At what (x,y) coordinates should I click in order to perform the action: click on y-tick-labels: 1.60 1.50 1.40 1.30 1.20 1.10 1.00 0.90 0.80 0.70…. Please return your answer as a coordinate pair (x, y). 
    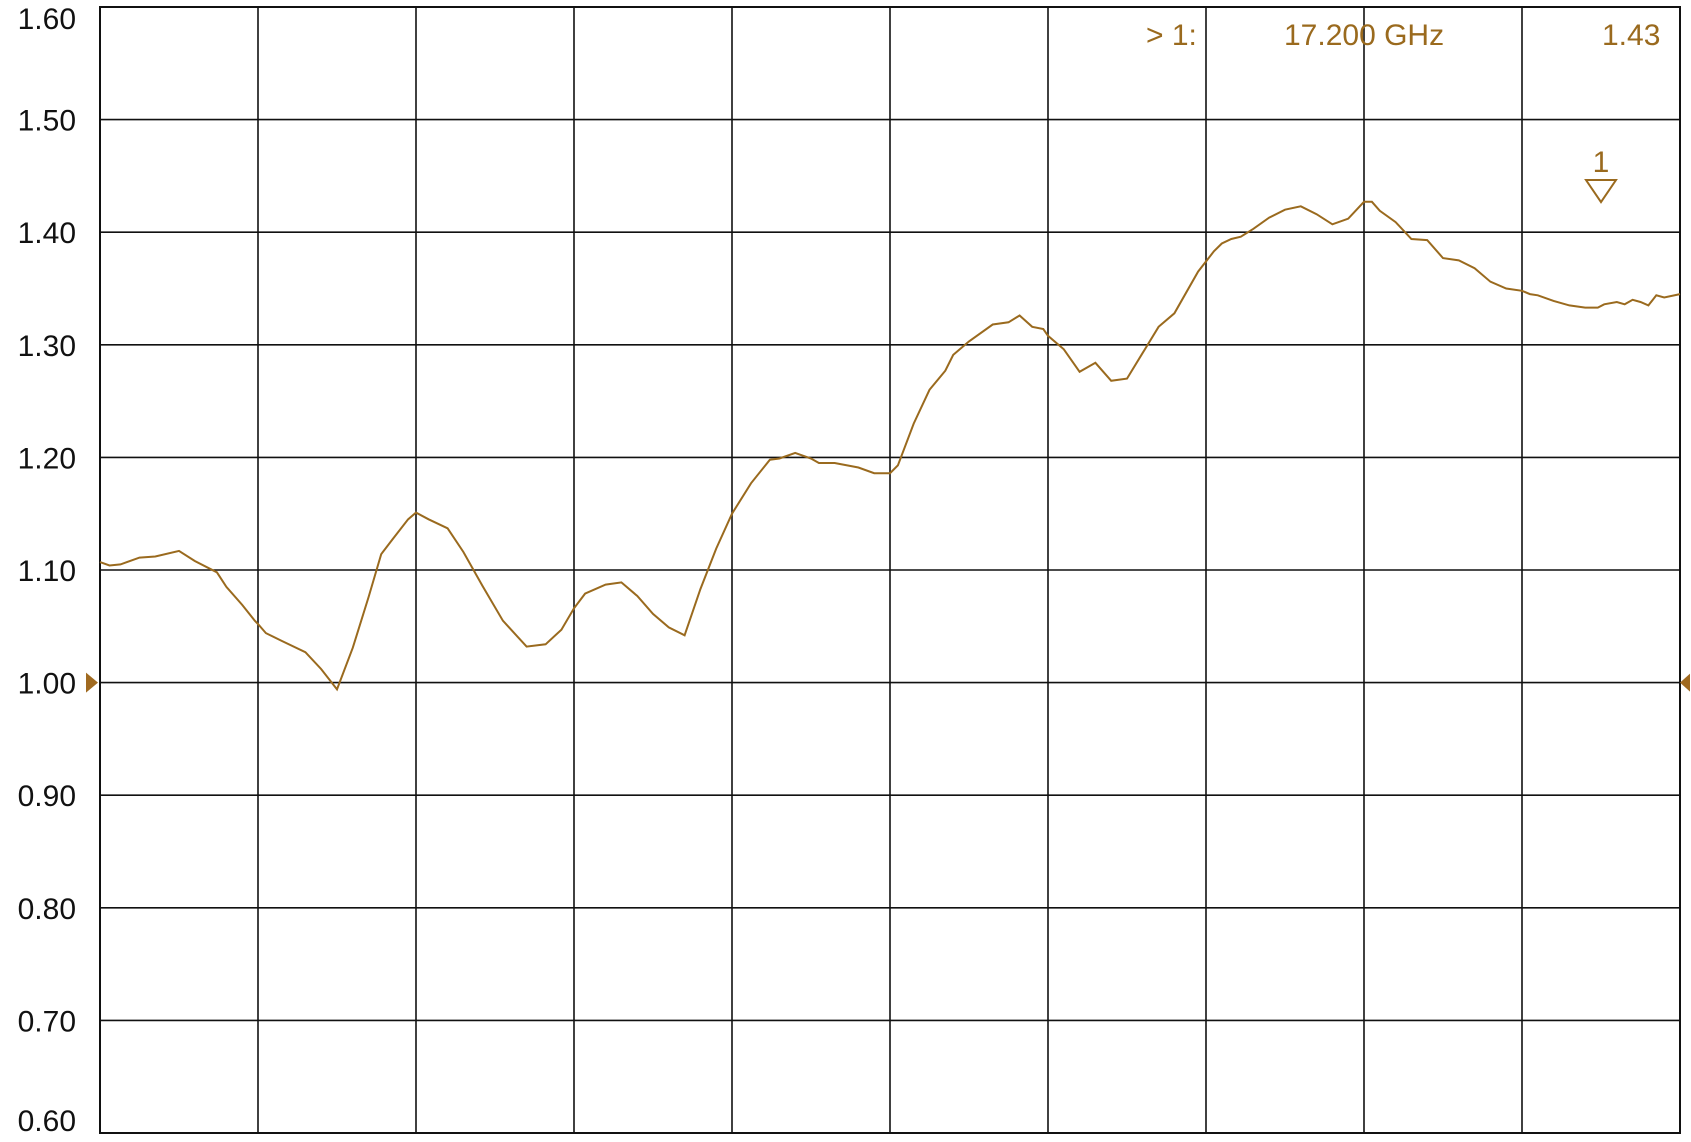
    Looking at the image, I should click on (47, 570).